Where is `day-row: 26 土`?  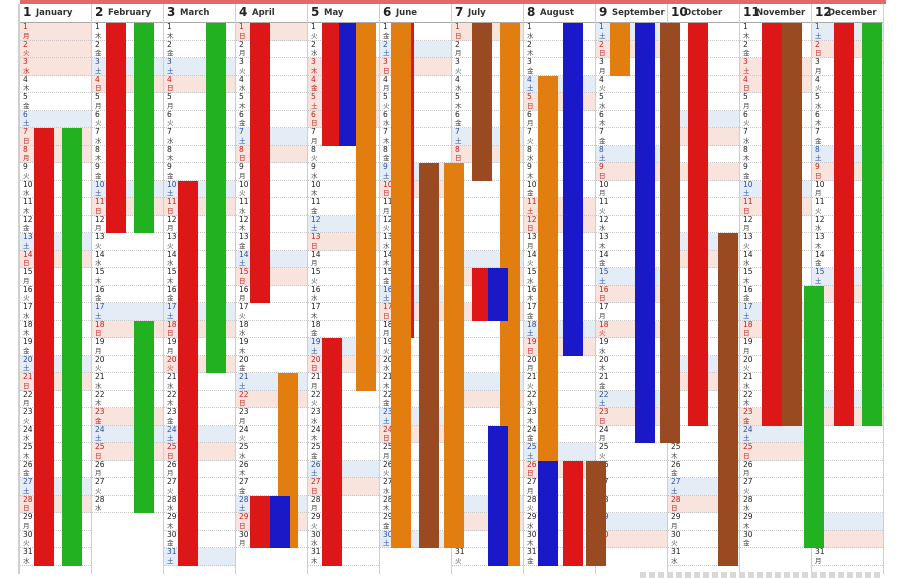
day-row: 26 土 is located at coordinates (343, 469).